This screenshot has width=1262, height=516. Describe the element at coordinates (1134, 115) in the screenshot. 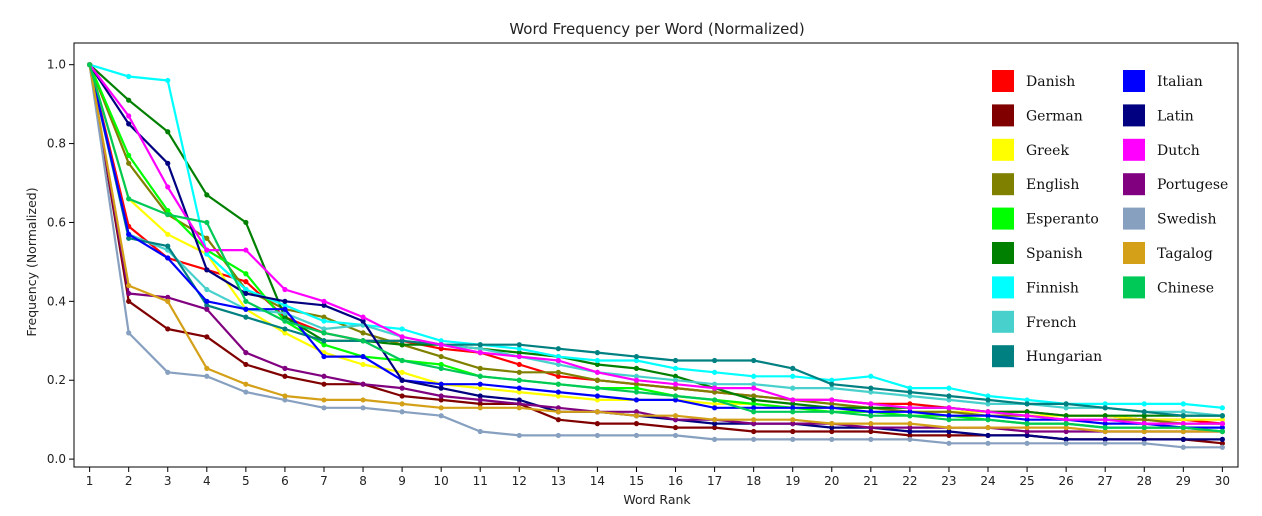

I see `legend-swatch-latin` at that location.